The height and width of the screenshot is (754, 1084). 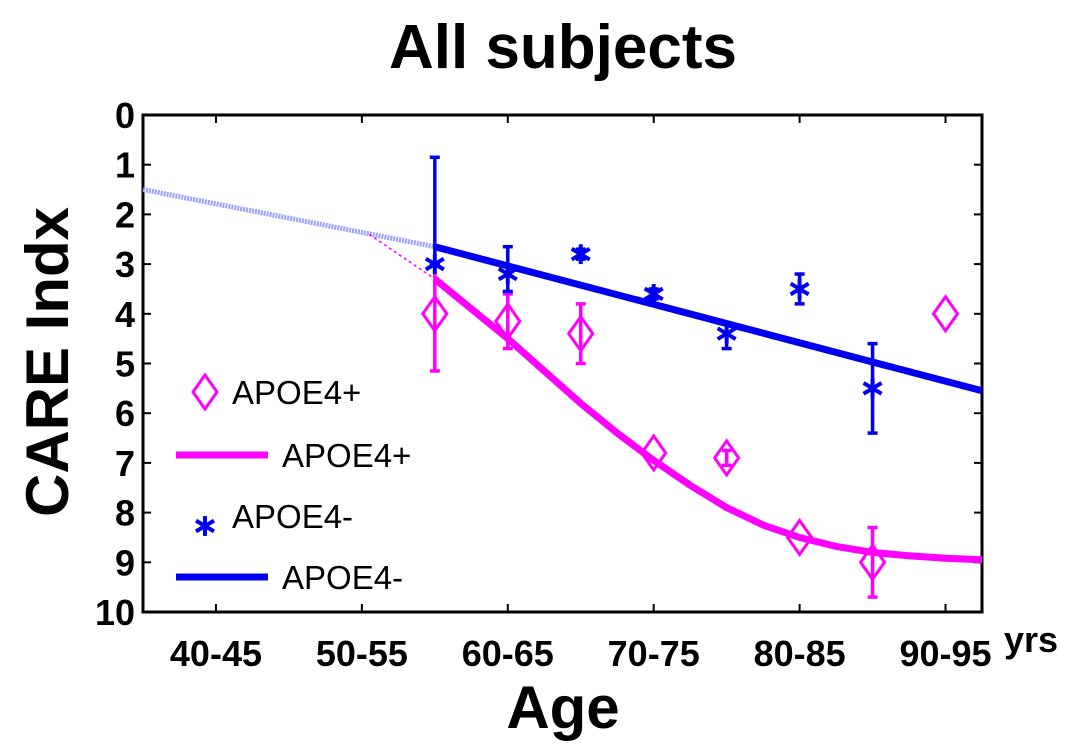 I want to click on x-tick-label: 70-75, so click(x=654, y=653).